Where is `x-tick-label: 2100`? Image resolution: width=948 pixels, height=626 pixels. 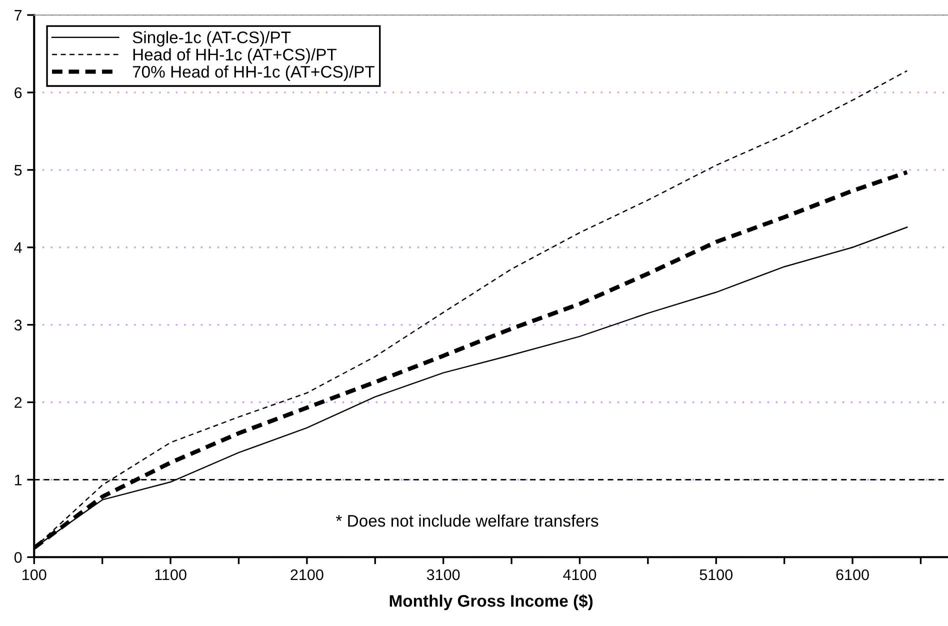 x-tick-label: 2100 is located at coordinates (307, 574).